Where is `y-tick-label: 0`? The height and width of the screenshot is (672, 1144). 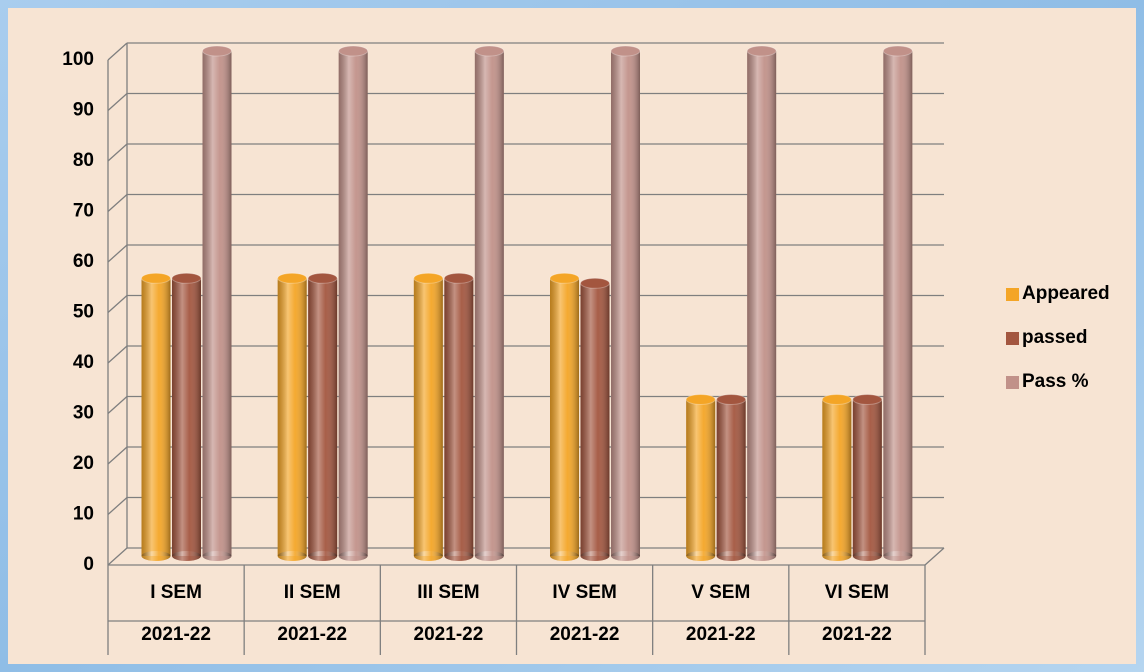
y-tick-label: 0 is located at coordinates (88, 564).